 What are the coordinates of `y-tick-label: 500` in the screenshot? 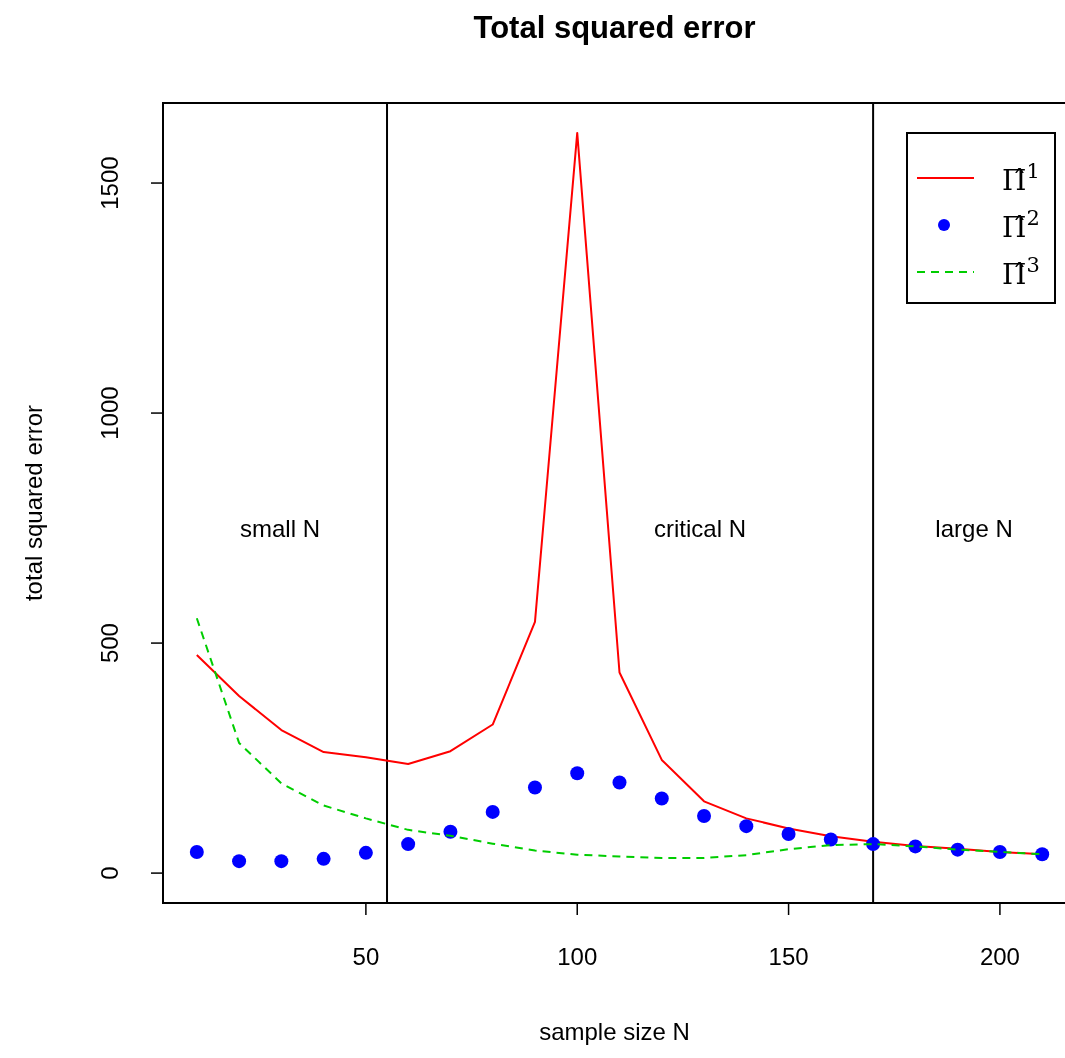 It's located at (109, 643).